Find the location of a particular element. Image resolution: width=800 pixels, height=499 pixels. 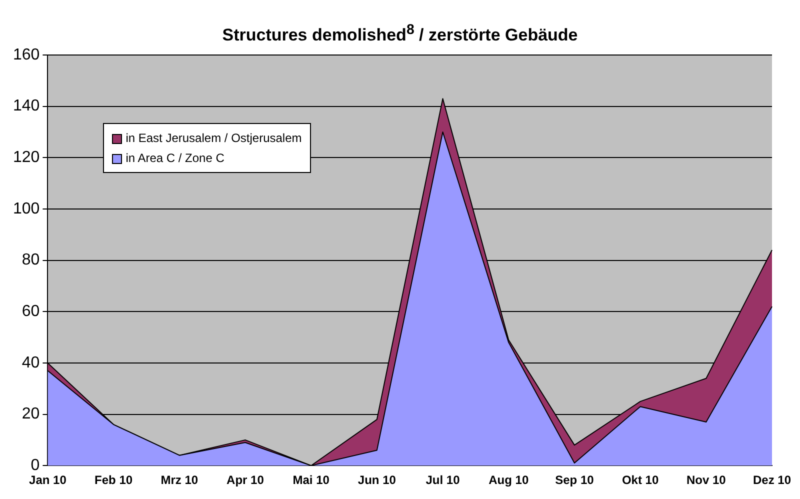

chart-title: Structures demolished$^{8}$ / zerstörte Gebäude is located at coordinates (400, 34).